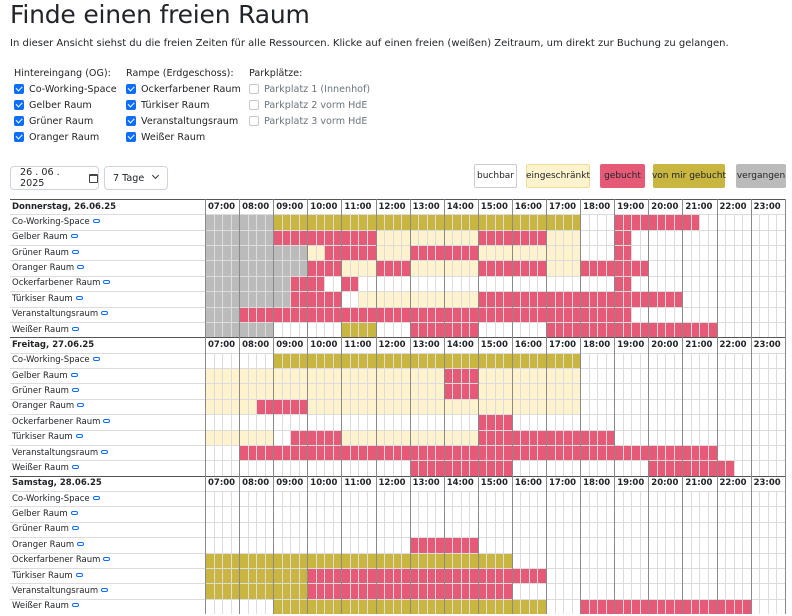  What do you see at coordinates (107, 283) in the screenshot?
I see `resource-label: Ockerfarbener Raum` at bounding box center [107, 283].